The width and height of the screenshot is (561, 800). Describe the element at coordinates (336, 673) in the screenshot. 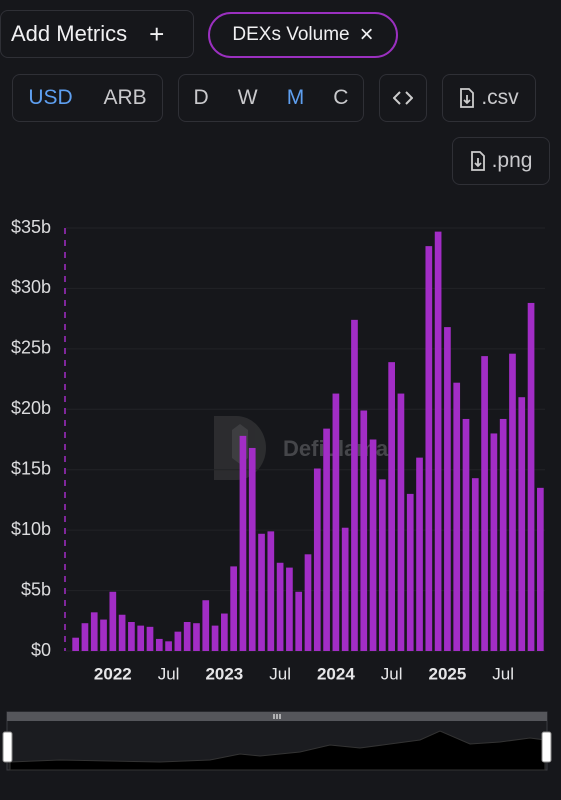

I see `x-tick-label: 2024` at that location.